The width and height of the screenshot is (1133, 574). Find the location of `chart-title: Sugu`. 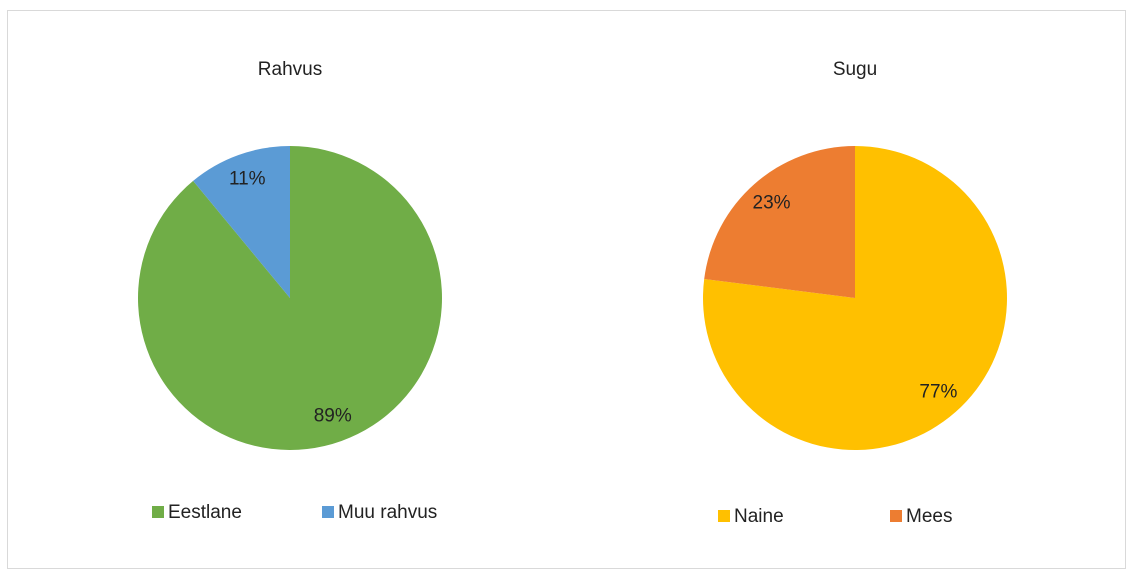

chart-title: Sugu is located at coordinates (855, 69).